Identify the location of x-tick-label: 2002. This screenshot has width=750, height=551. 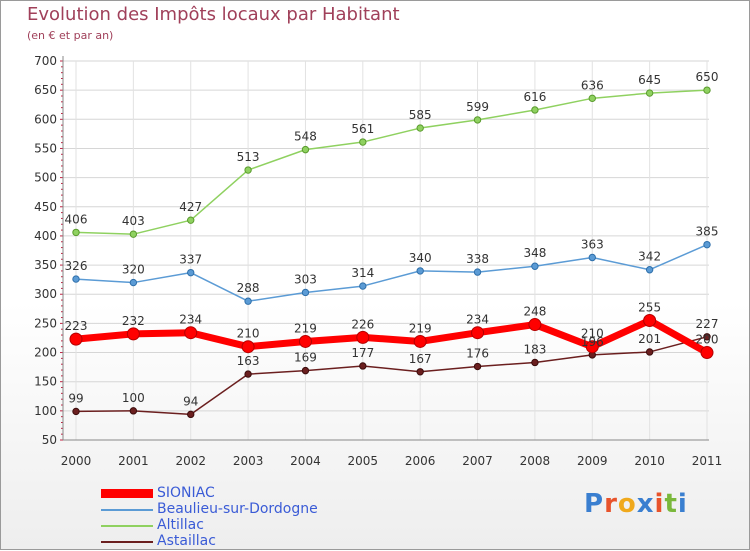
(190, 461).